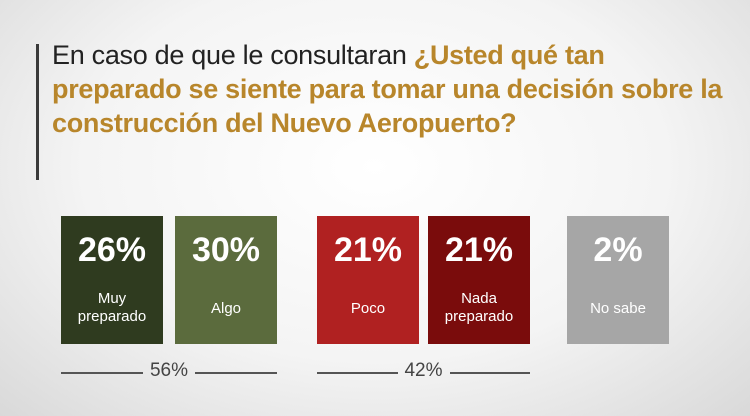  What do you see at coordinates (226, 280) in the screenshot?
I see `bar-card: 30% Algo` at bounding box center [226, 280].